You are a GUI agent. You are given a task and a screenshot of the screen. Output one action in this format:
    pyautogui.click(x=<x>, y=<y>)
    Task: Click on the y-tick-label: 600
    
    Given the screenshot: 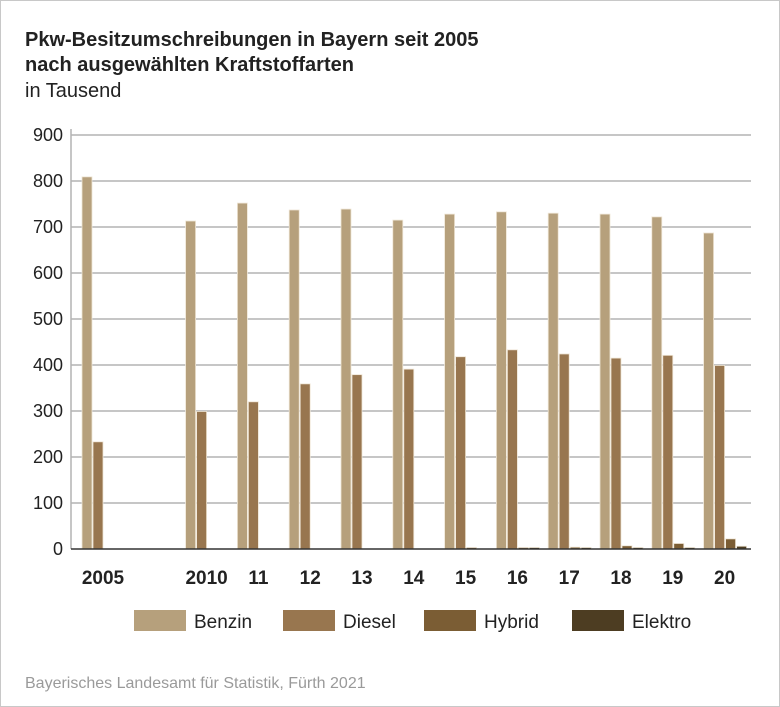 What is the action you would take?
    pyautogui.click(x=48, y=273)
    